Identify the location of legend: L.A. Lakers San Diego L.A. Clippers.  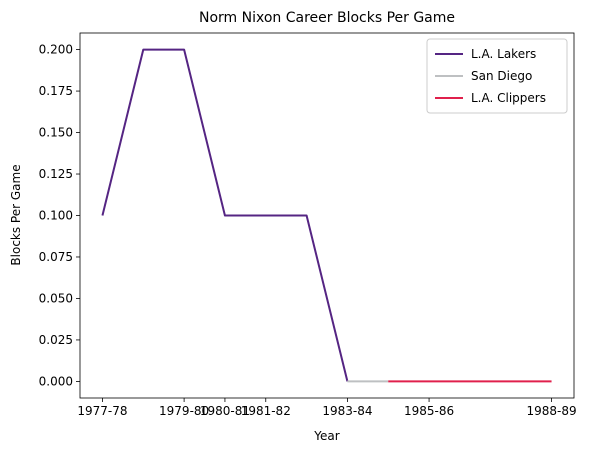
(497, 76).